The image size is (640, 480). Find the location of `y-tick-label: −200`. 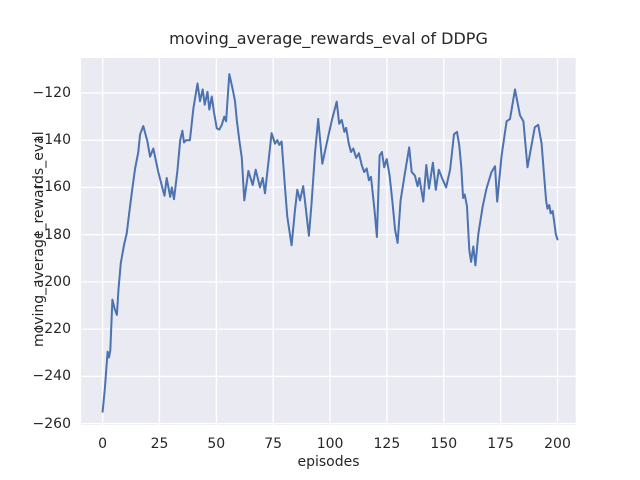

y-tick-label: −200 is located at coordinates (51, 281).